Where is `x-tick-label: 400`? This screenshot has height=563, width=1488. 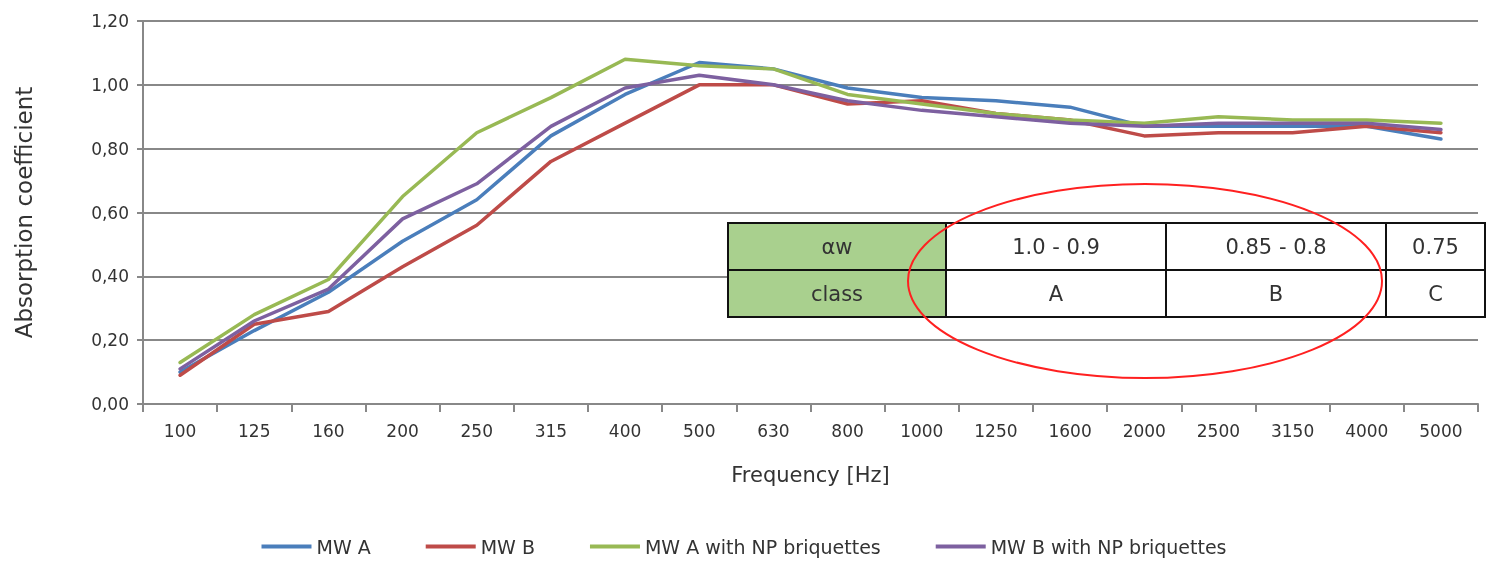 x-tick-label: 400 is located at coordinates (625, 430).